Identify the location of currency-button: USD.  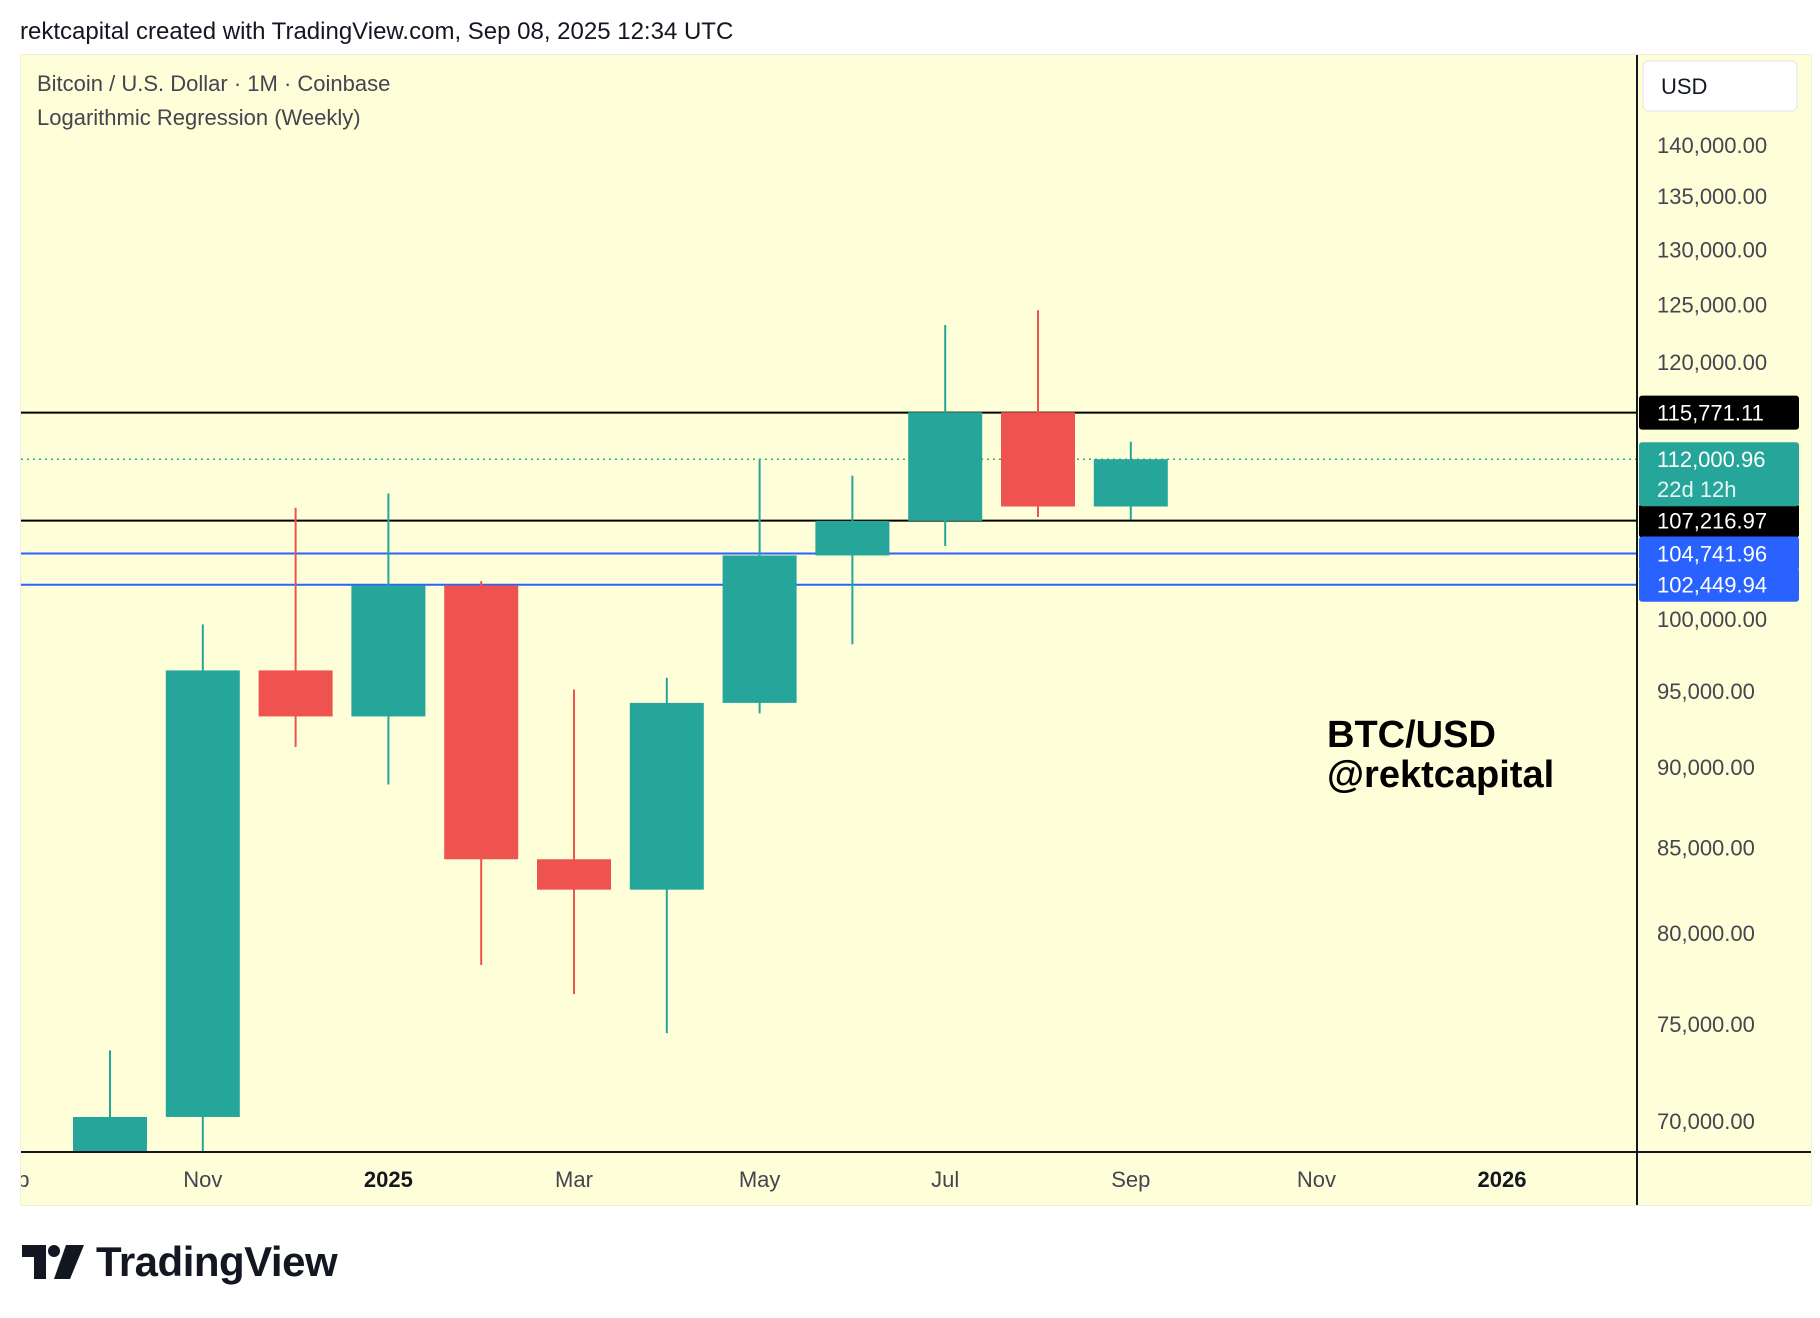
(1720, 86).